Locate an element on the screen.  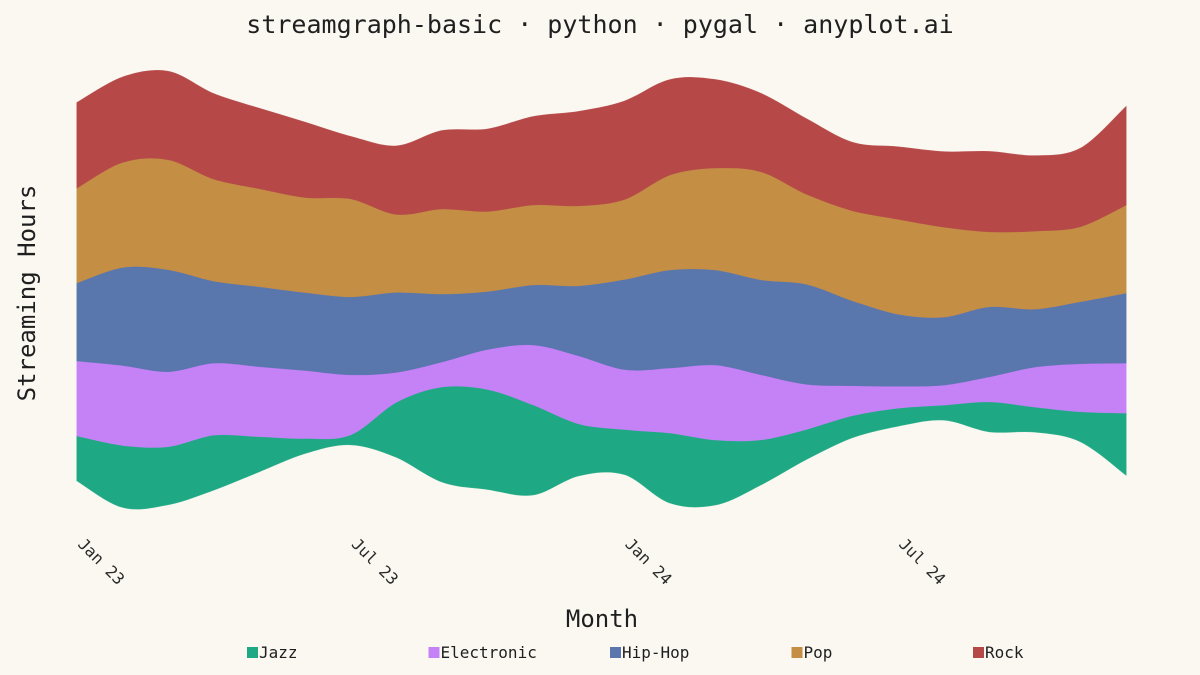
legend-label: Rock is located at coordinates (1004, 652).